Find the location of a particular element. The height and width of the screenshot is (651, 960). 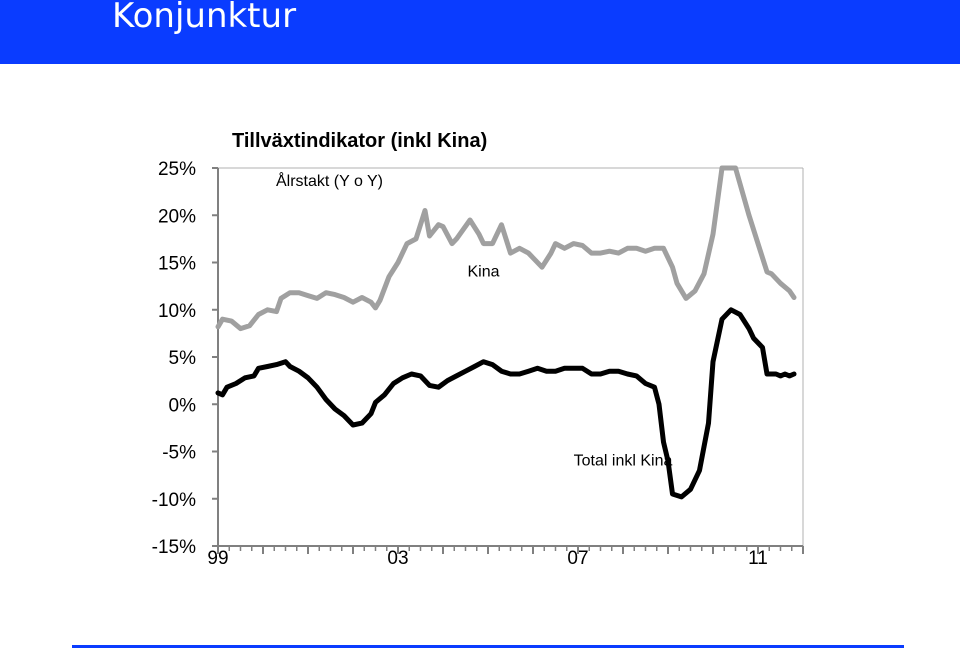

y-tick-label: -10% is located at coordinates (174, 500).